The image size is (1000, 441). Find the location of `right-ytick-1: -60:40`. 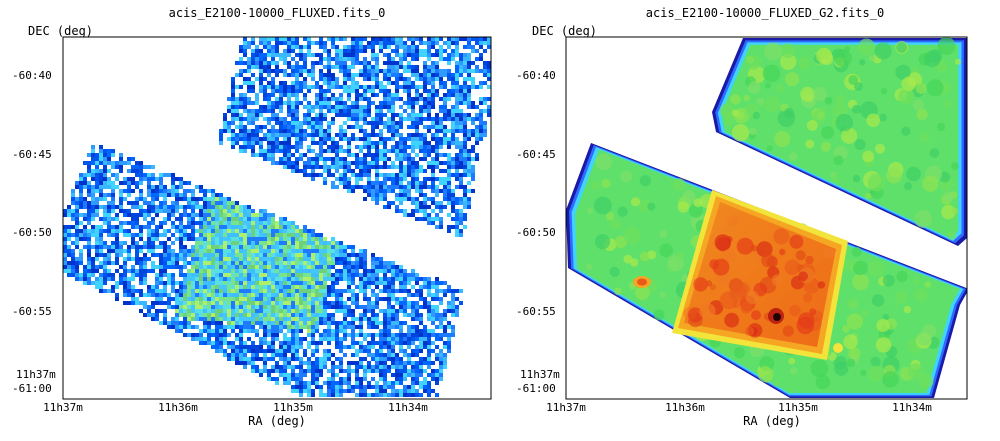

right-ytick-1: -60:40 is located at coordinates (536, 75).